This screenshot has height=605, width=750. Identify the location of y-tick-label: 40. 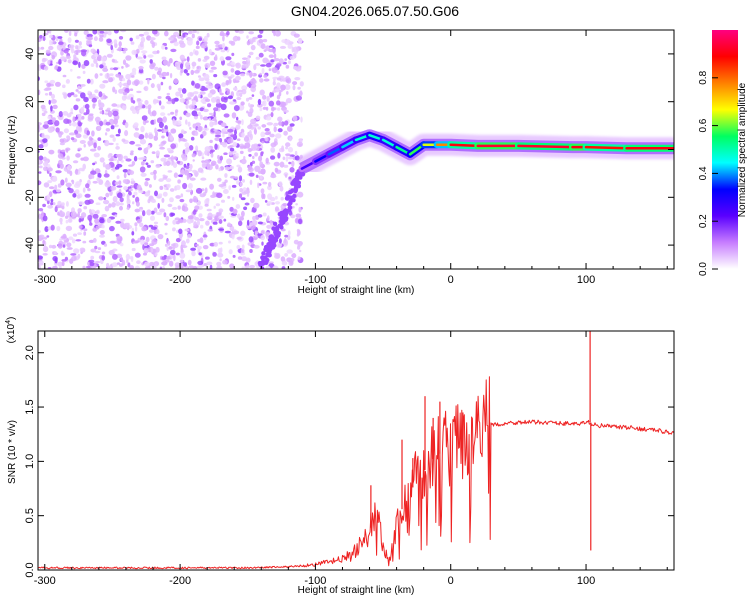
(30, 54).